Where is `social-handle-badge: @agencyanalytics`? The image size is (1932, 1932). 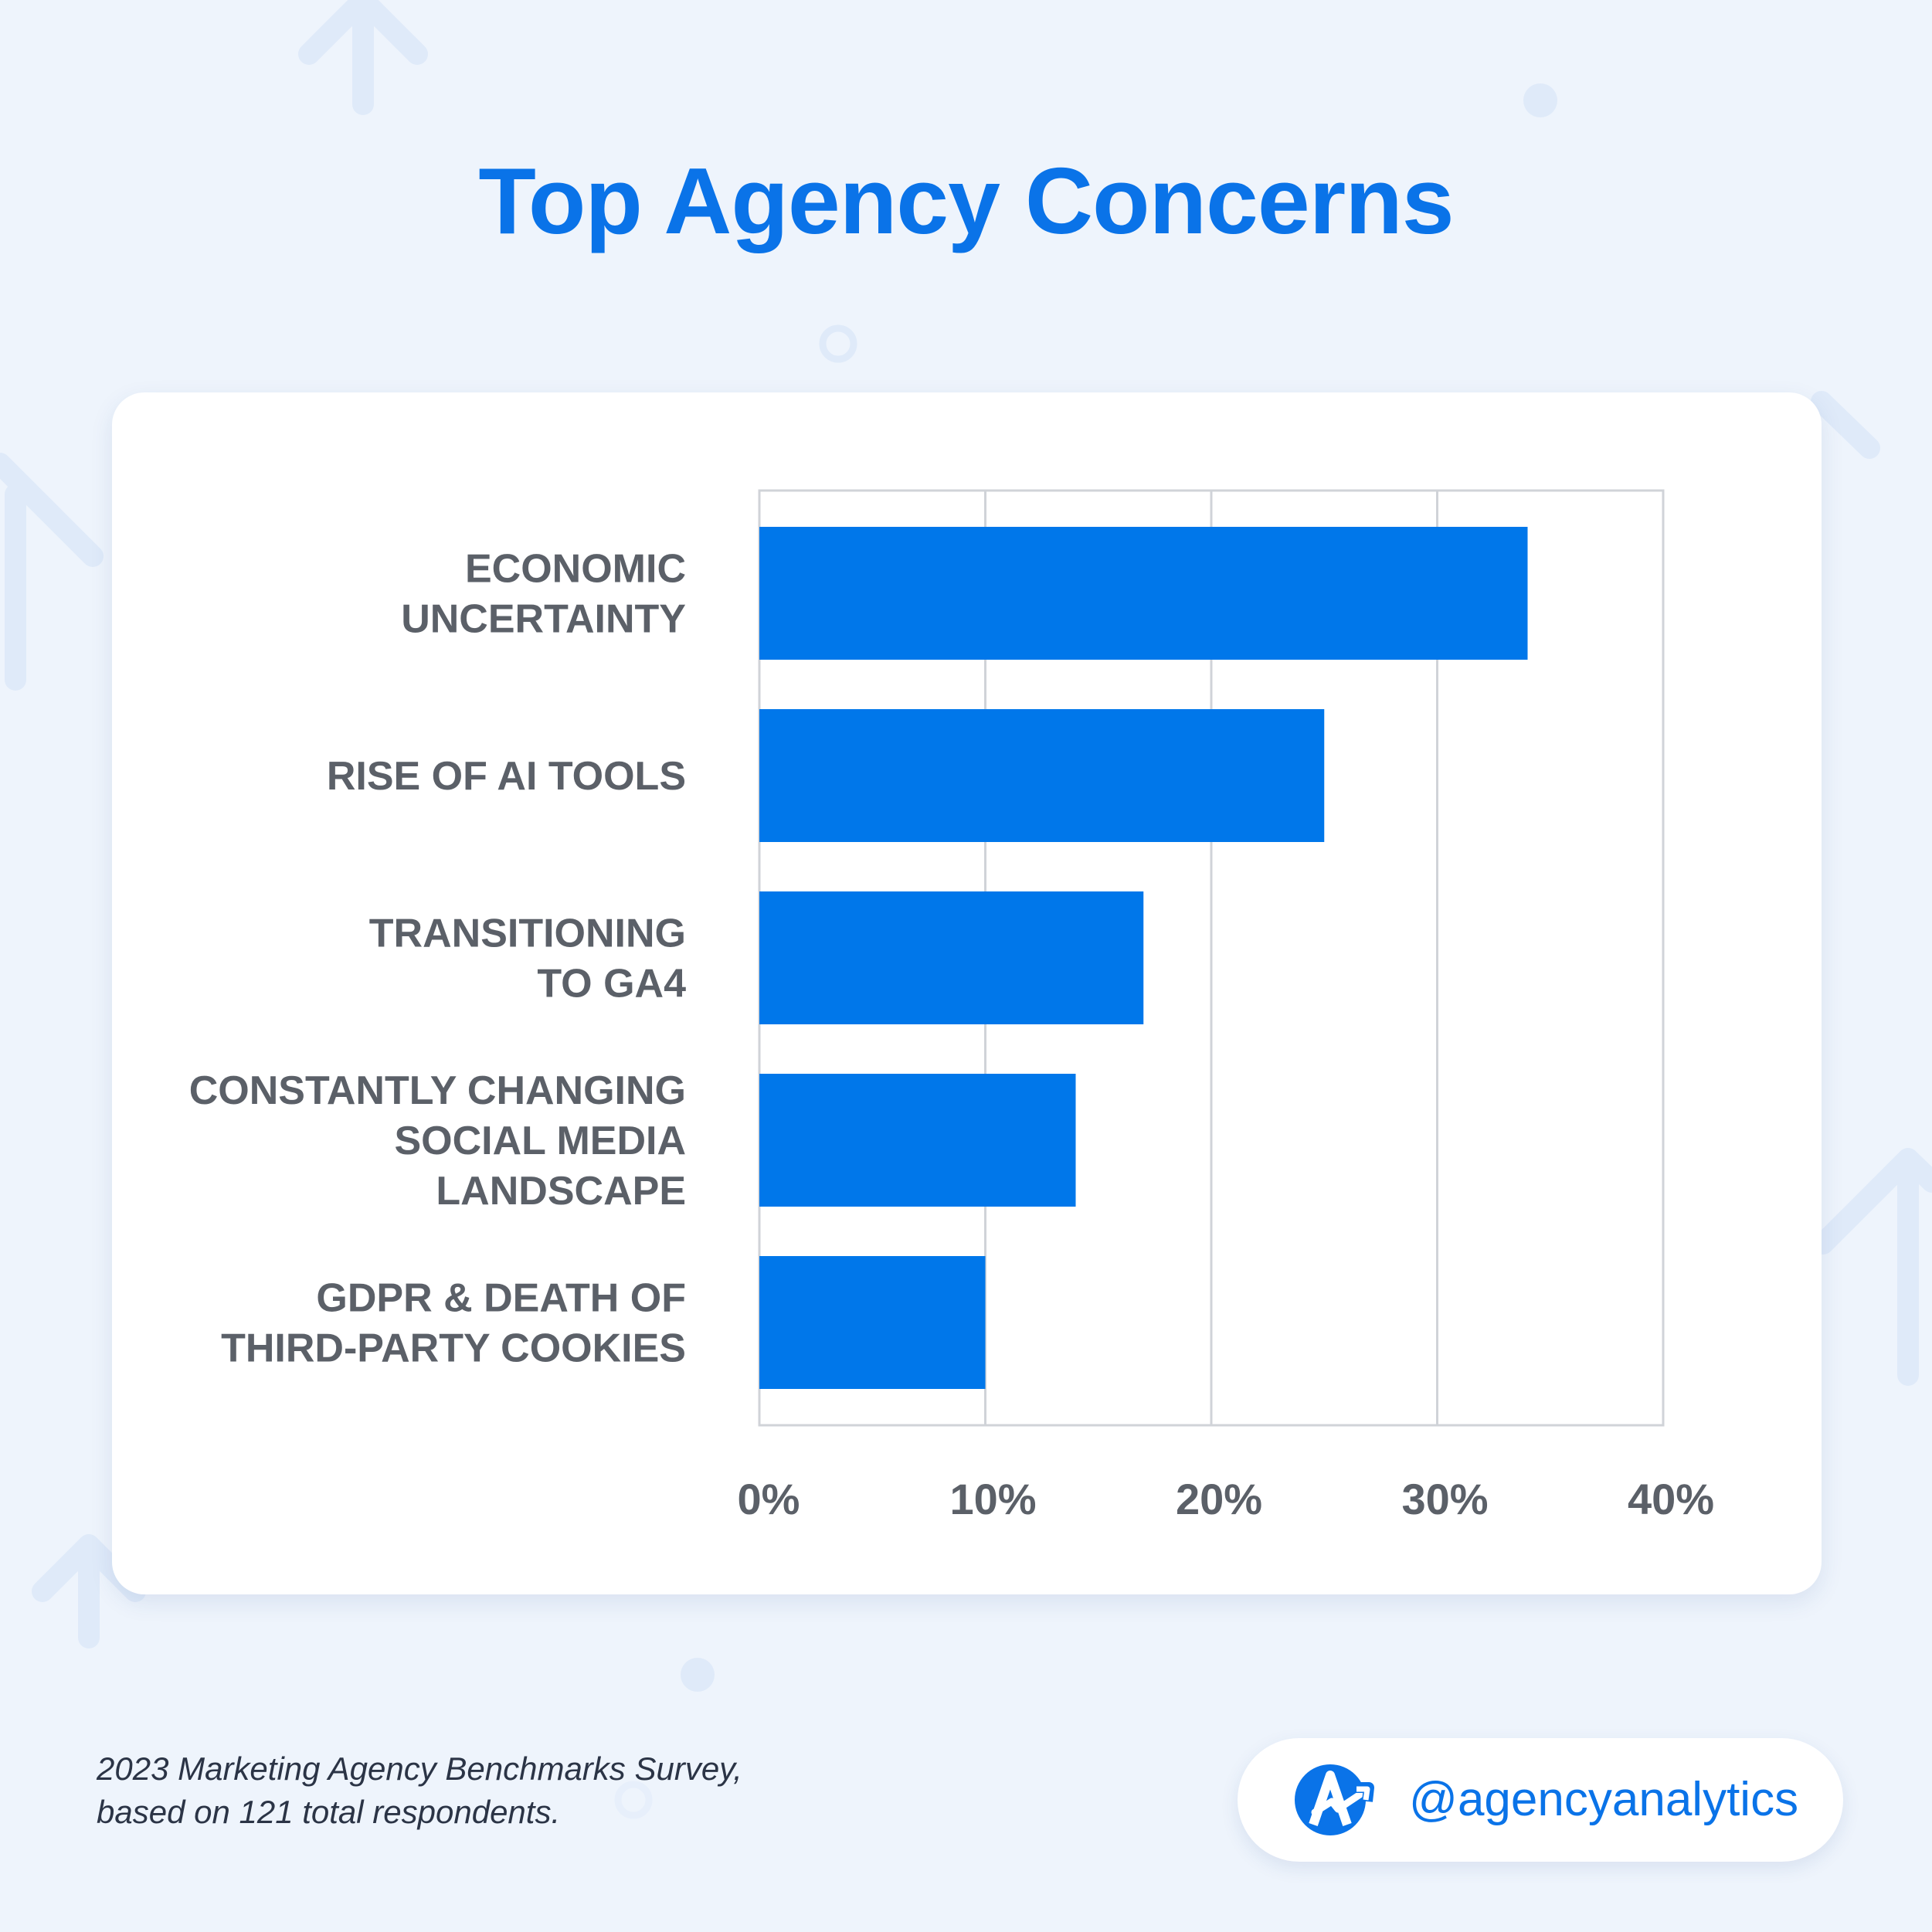
social-handle-badge: @agencyanalytics is located at coordinates (1541, 1800).